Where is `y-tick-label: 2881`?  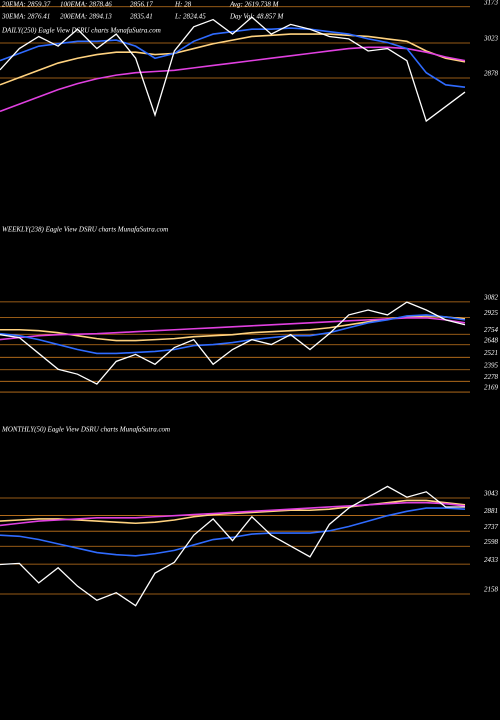 y-tick-label: 2881 is located at coordinates (491, 511).